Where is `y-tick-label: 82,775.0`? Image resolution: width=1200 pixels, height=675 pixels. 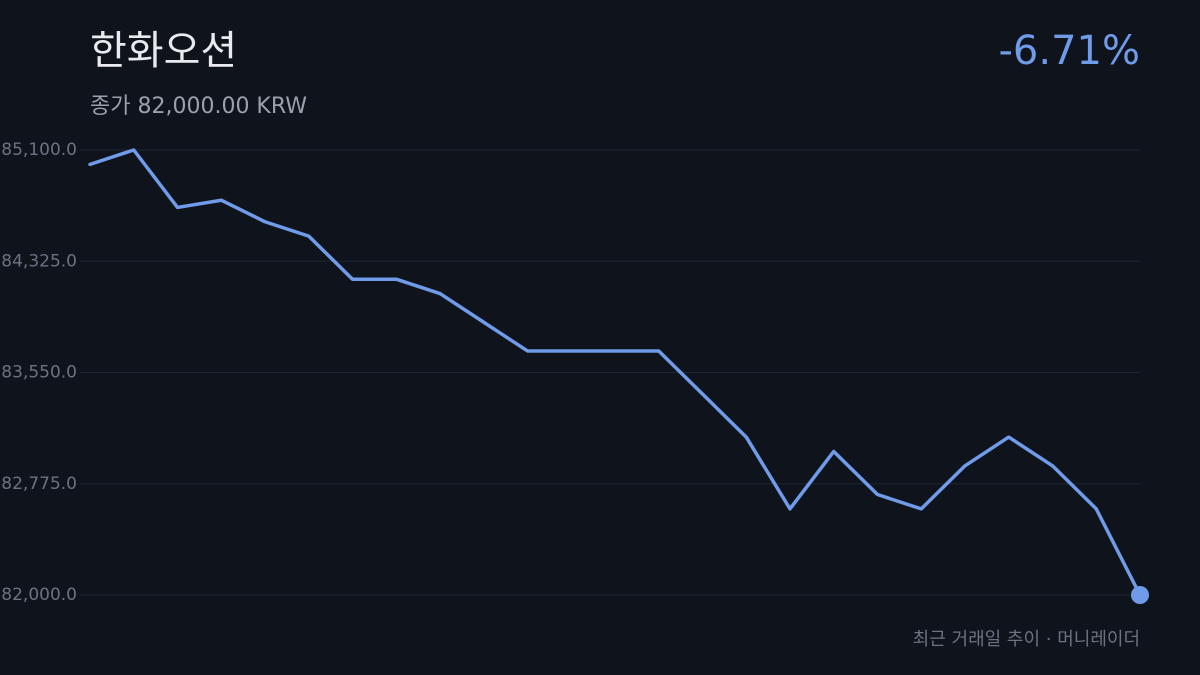
y-tick-label: 82,775.0 is located at coordinates (39, 484).